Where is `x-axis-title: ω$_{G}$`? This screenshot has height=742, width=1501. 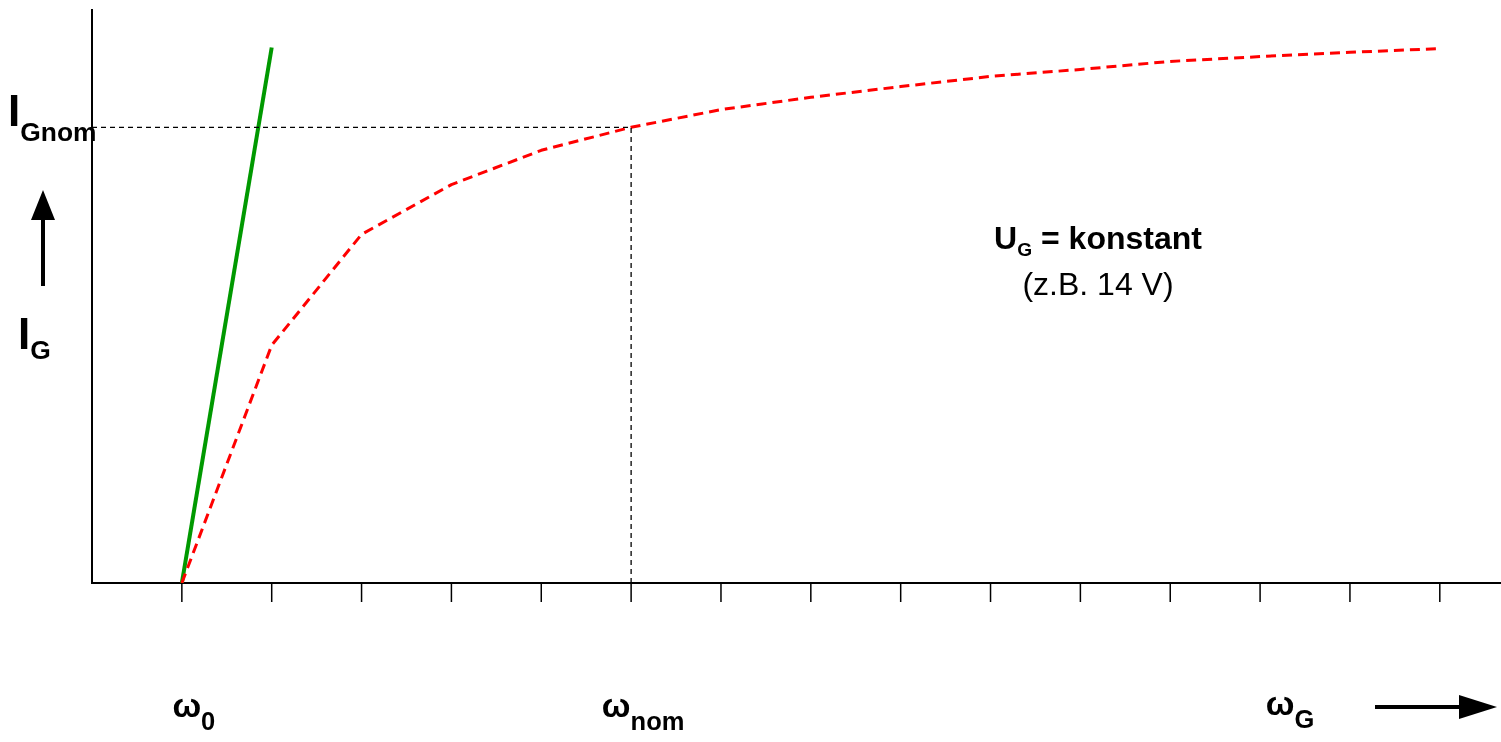
x-axis-title: ω$_{G}$ is located at coordinates (1290, 708).